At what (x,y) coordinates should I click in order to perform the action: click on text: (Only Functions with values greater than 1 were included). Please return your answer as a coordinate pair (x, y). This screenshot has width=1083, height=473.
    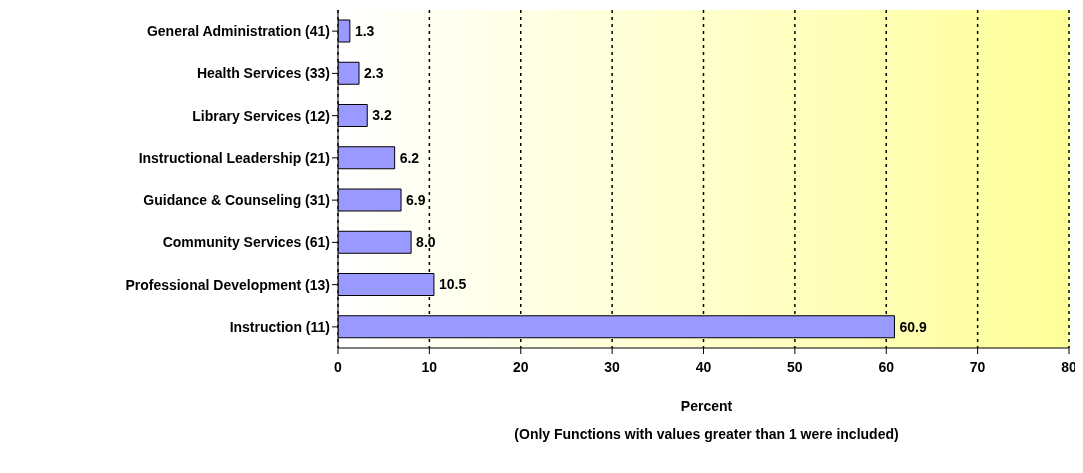
    Looking at the image, I should click on (706, 434).